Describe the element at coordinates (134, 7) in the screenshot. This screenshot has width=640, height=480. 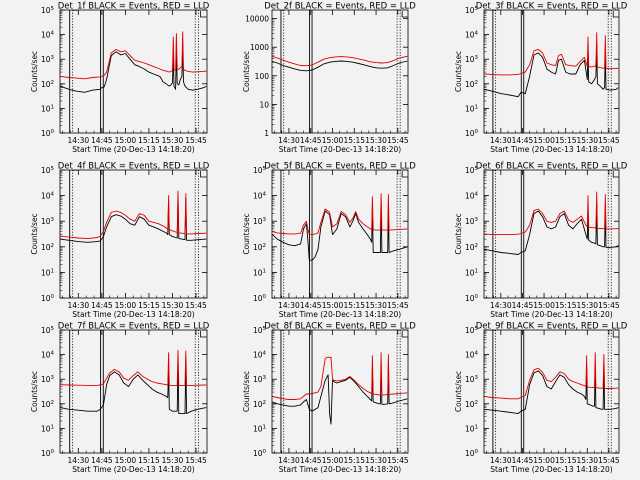
I see `panel-title: Det_1f BLACK = Events, RED = LLD` at that location.